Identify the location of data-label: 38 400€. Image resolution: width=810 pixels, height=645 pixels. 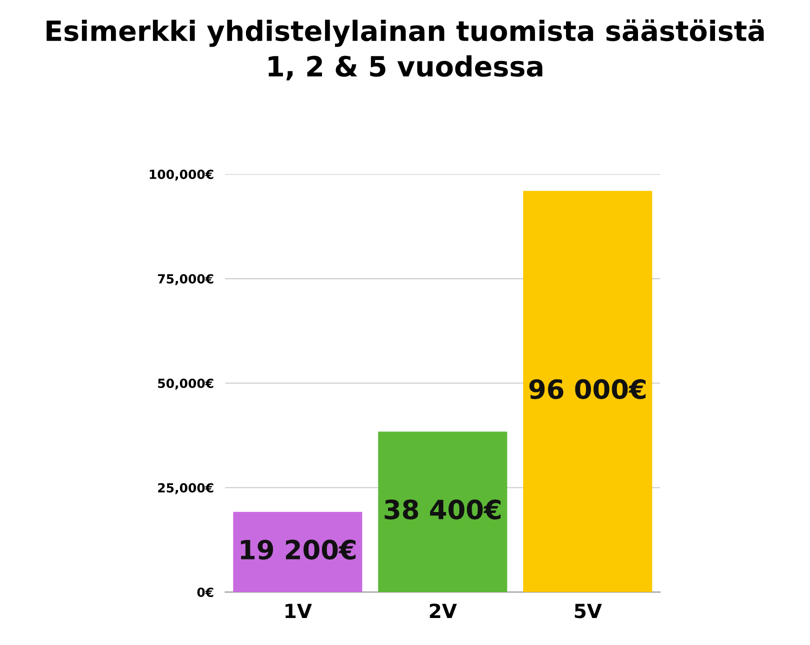
(442, 510).